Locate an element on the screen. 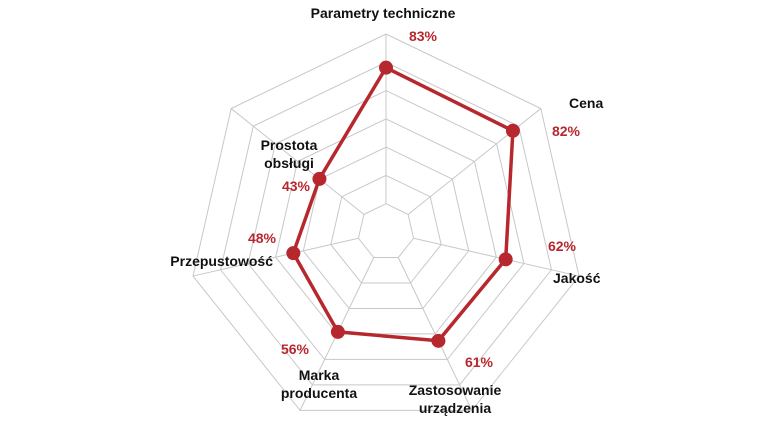 This screenshot has height=429, width=764. axis-label-2: Jakość is located at coordinates (577, 278).